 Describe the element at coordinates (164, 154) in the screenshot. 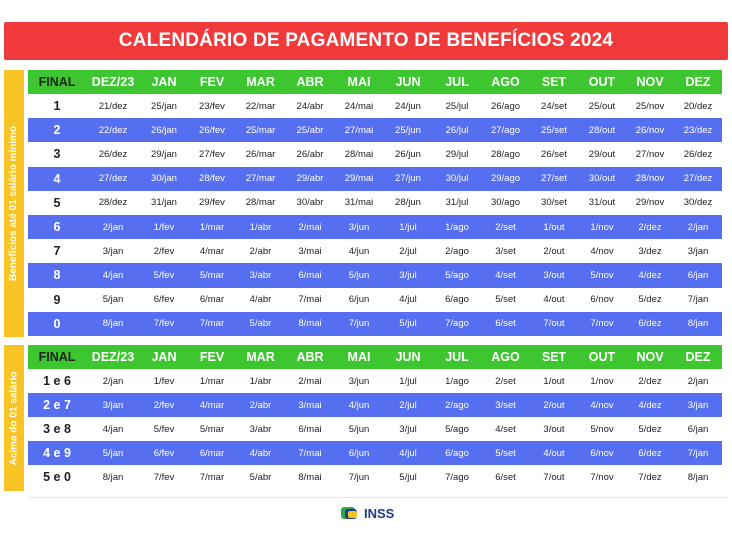

I see `payment-date-cell: 29/jan` at that location.